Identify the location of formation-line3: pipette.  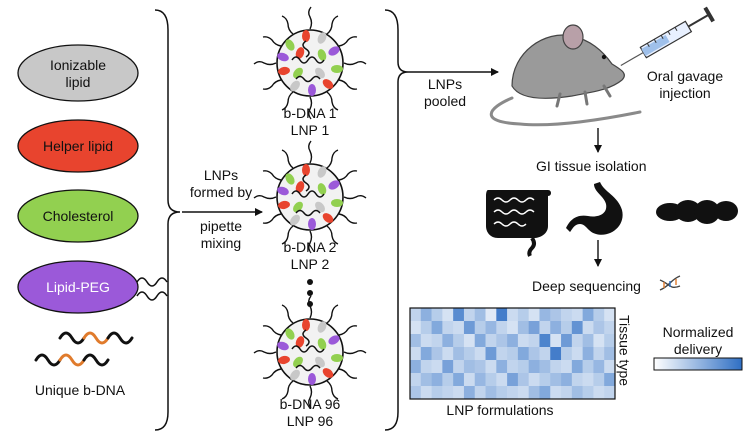
(221, 226).